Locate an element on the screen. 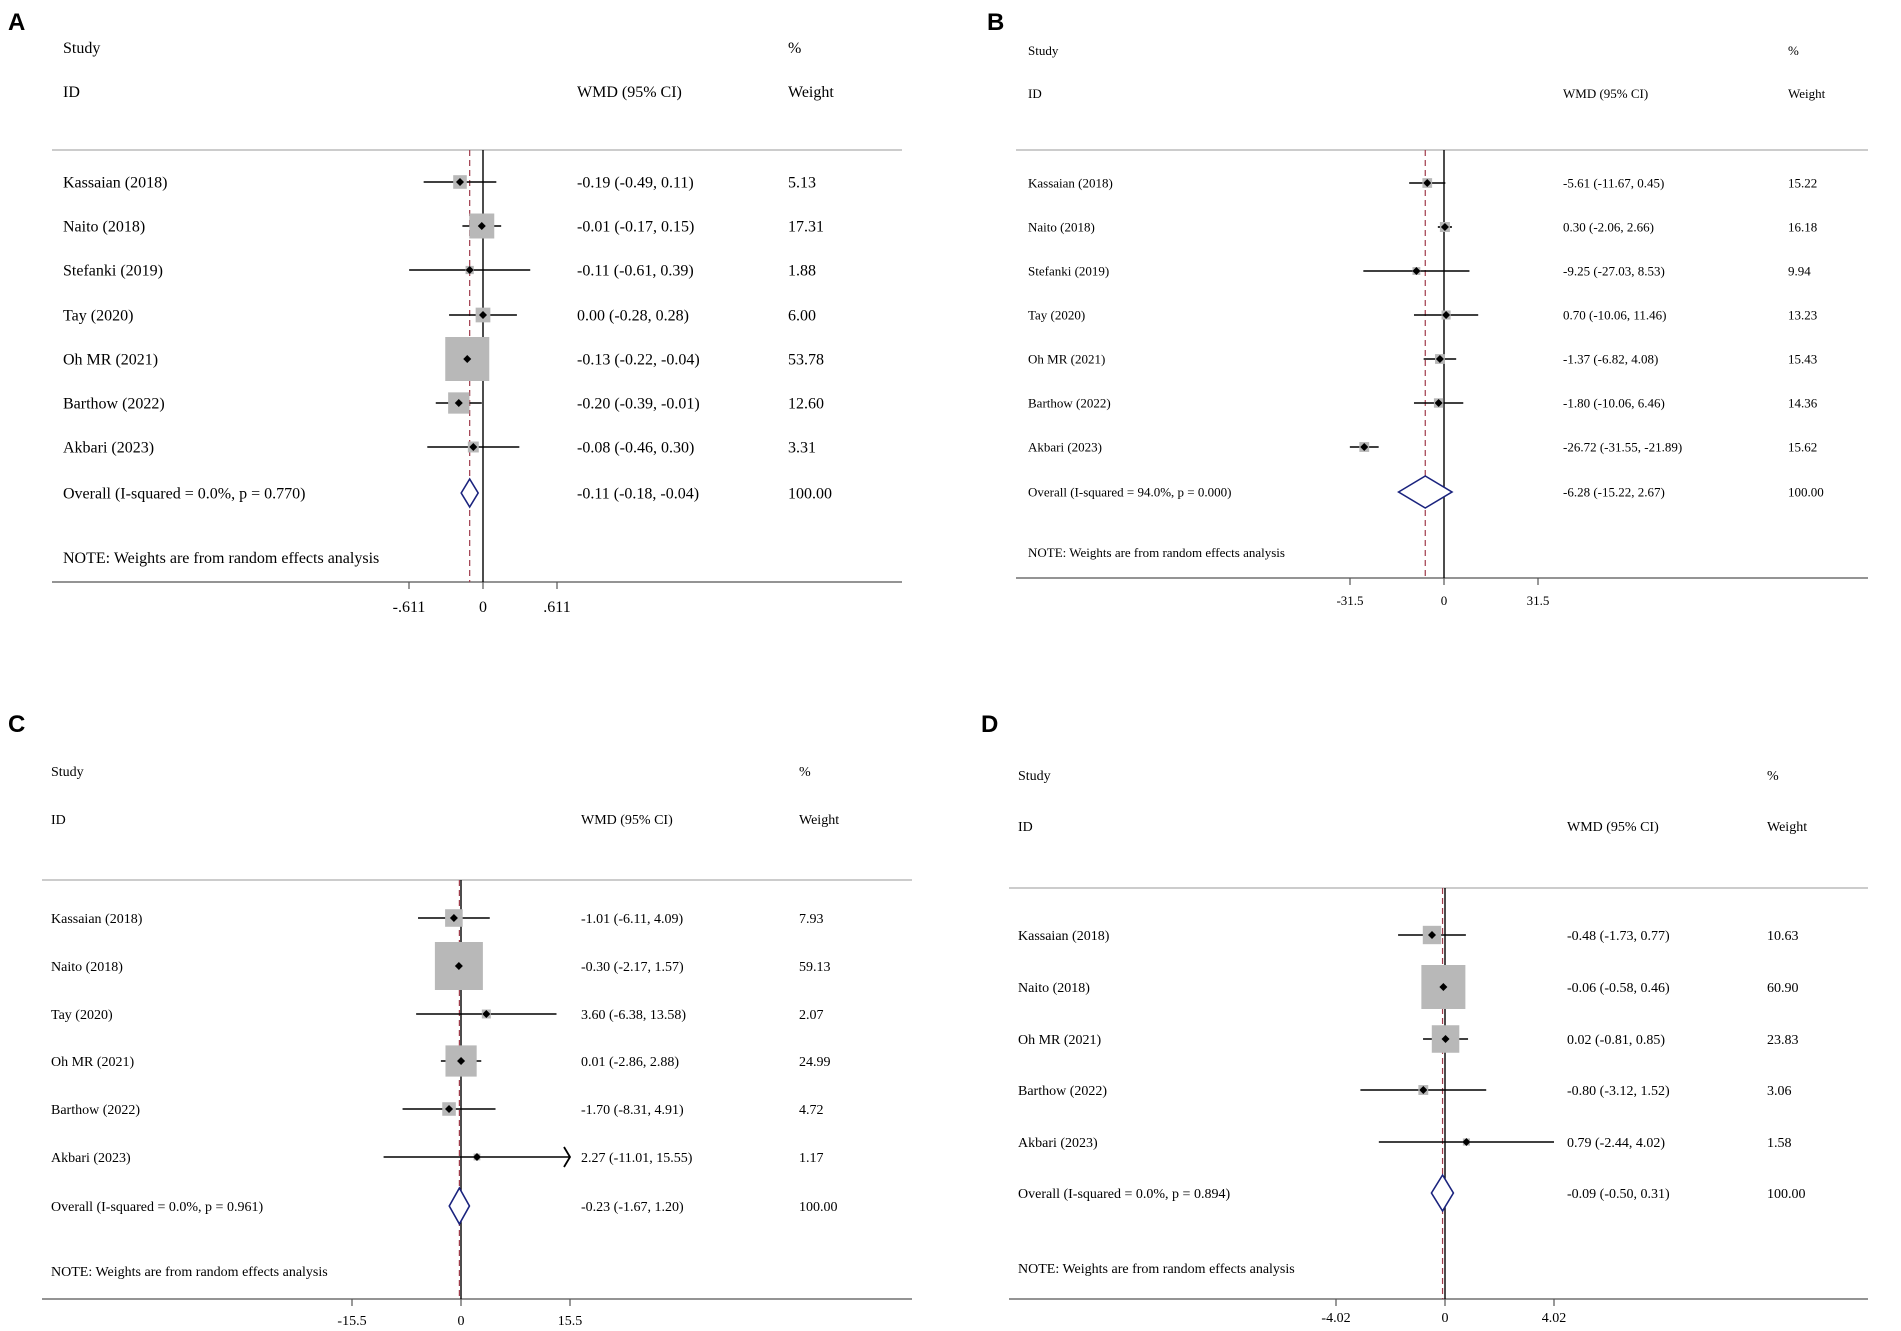 This screenshot has width=1901, height=1331. ci-value: -0.13 (-0.22, -0.04) is located at coordinates (638, 360).